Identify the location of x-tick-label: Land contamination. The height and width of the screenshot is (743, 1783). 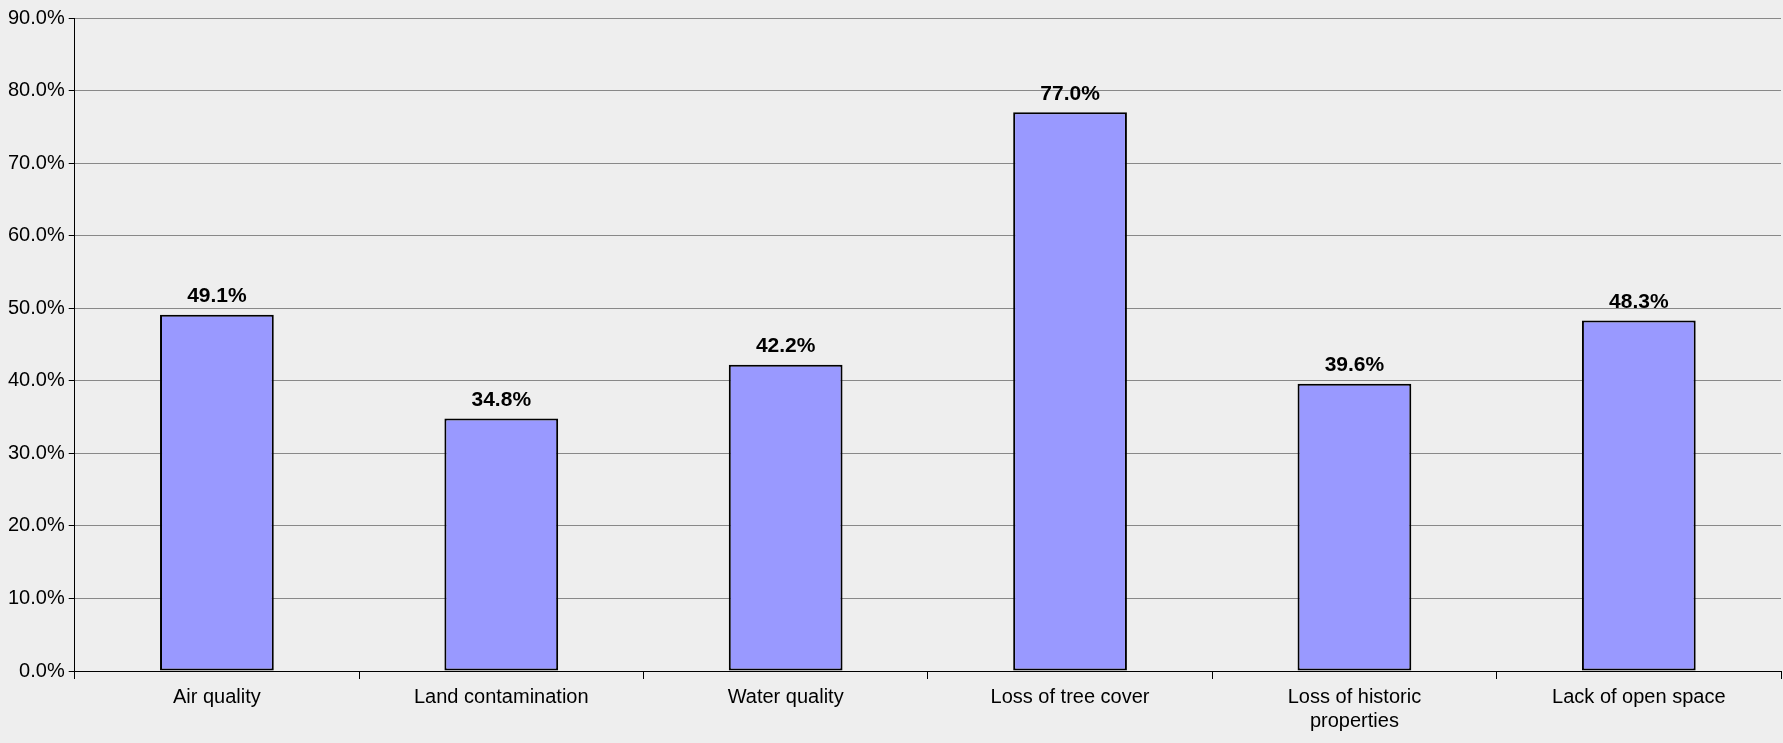
(501, 695).